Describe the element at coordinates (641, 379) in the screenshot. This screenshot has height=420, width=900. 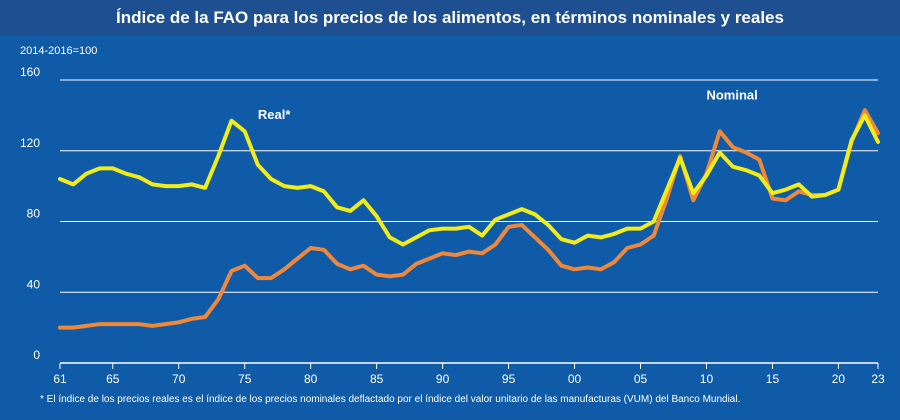
I see `x-tick-label-05: 05` at that location.